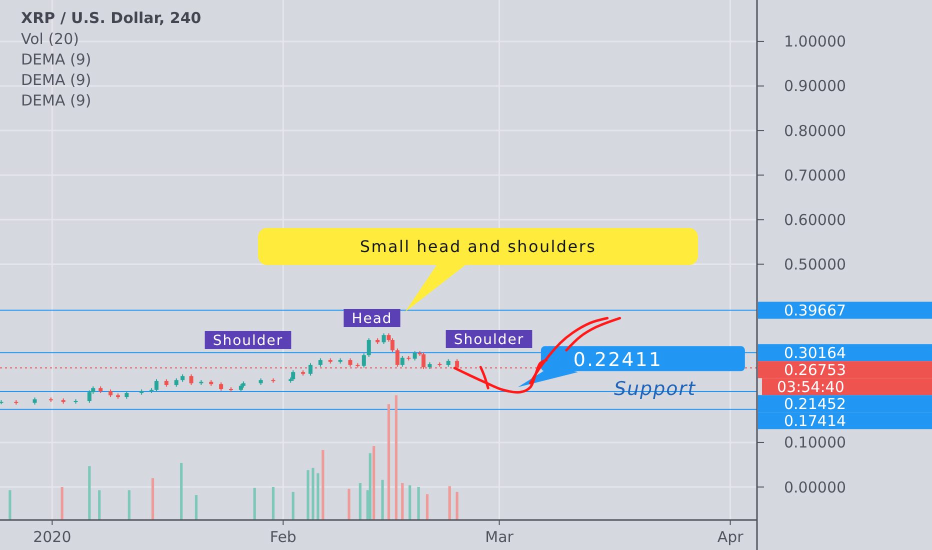 The width and height of the screenshot is (932, 550). I want to click on text: 03:54:40, so click(810, 387).